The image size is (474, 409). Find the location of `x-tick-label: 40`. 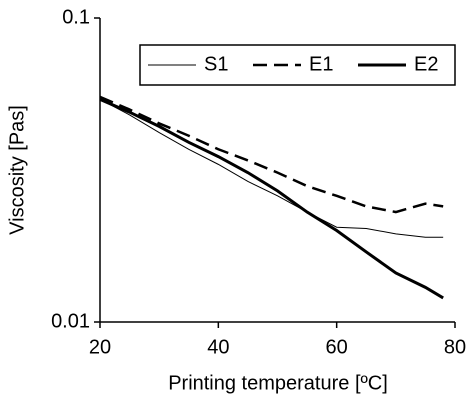

x-tick-label: 40 is located at coordinates (218, 347).